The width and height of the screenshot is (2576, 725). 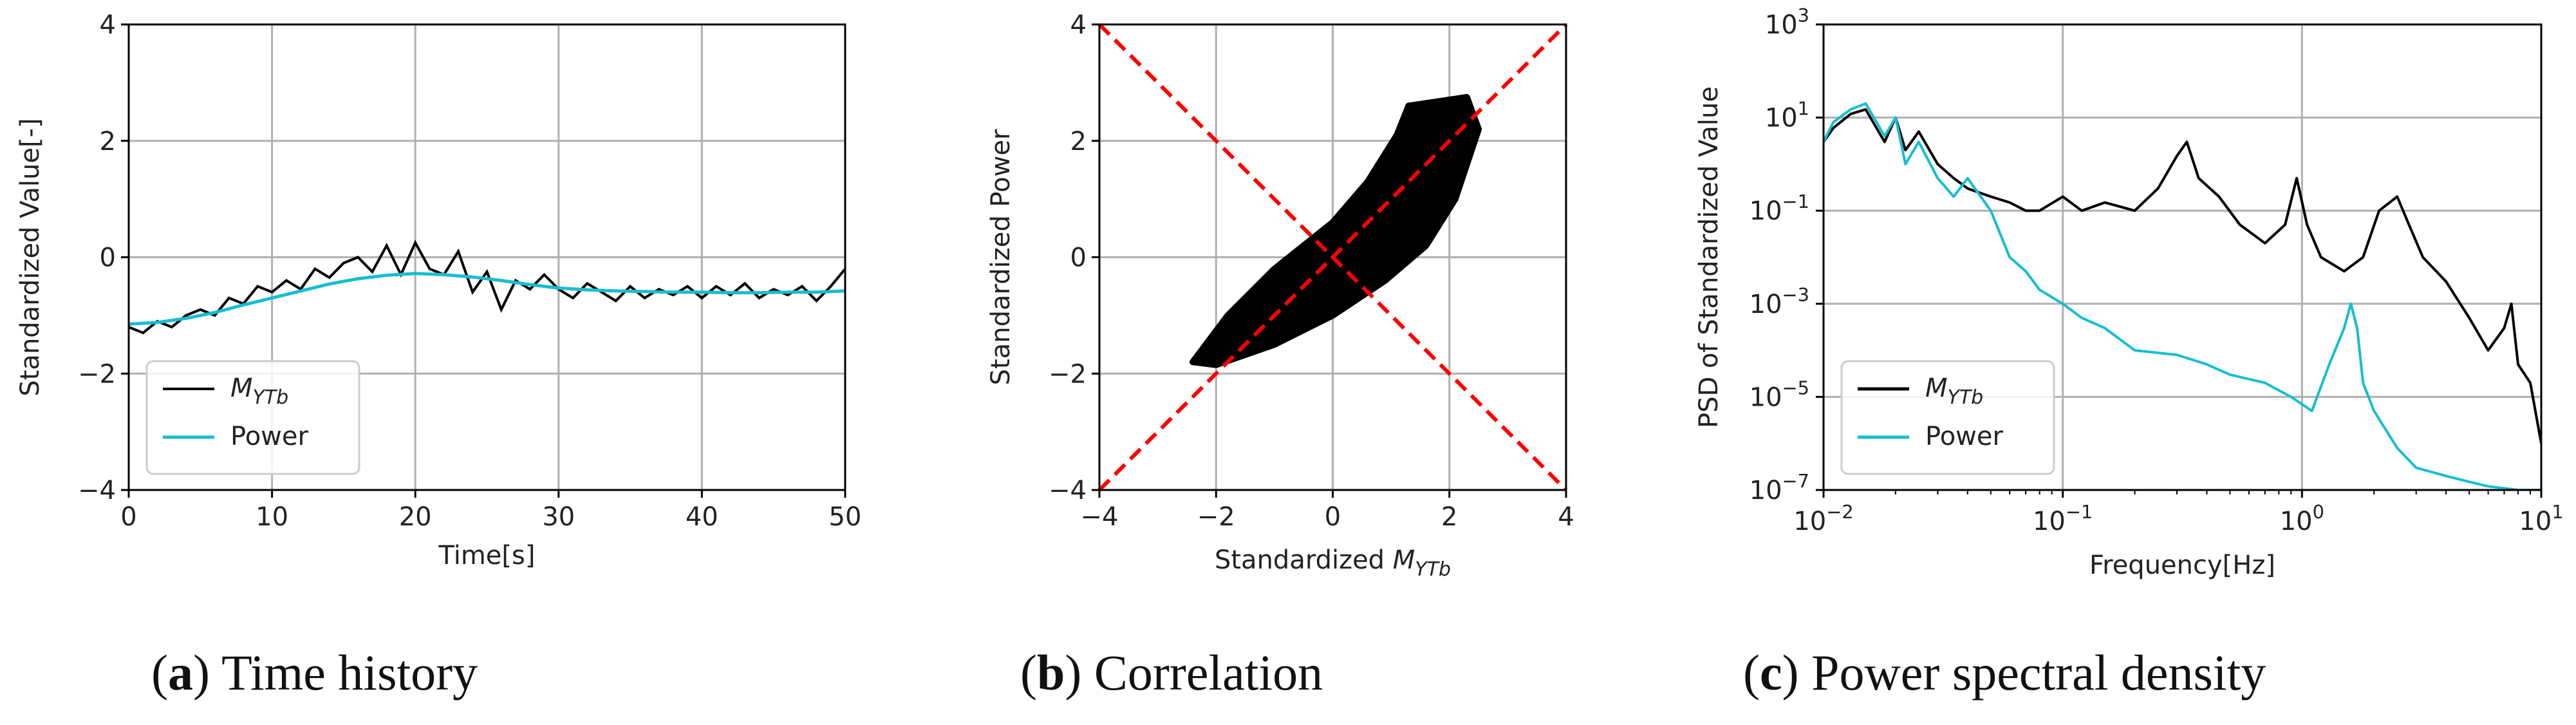 What do you see at coordinates (1001, 257) in the screenshot?
I see `y-axis-label: Standardized Power` at bounding box center [1001, 257].